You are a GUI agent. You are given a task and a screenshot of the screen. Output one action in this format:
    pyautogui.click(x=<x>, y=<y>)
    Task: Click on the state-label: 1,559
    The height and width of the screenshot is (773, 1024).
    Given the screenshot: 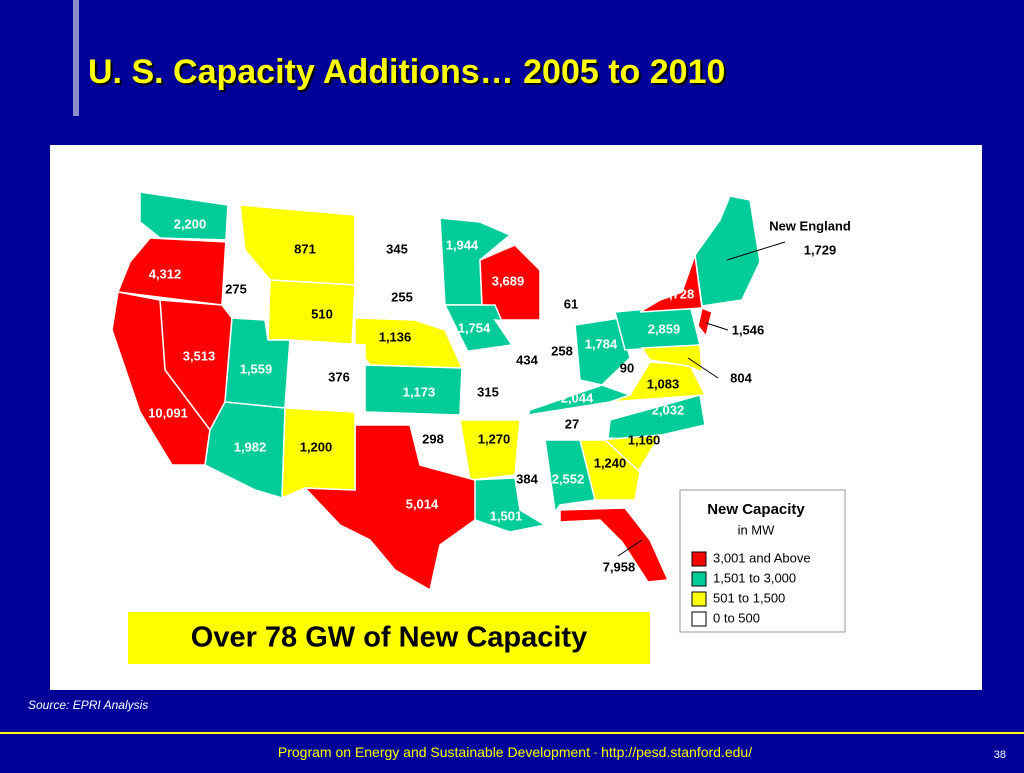 What is the action you would take?
    pyautogui.click(x=256, y=368)
    